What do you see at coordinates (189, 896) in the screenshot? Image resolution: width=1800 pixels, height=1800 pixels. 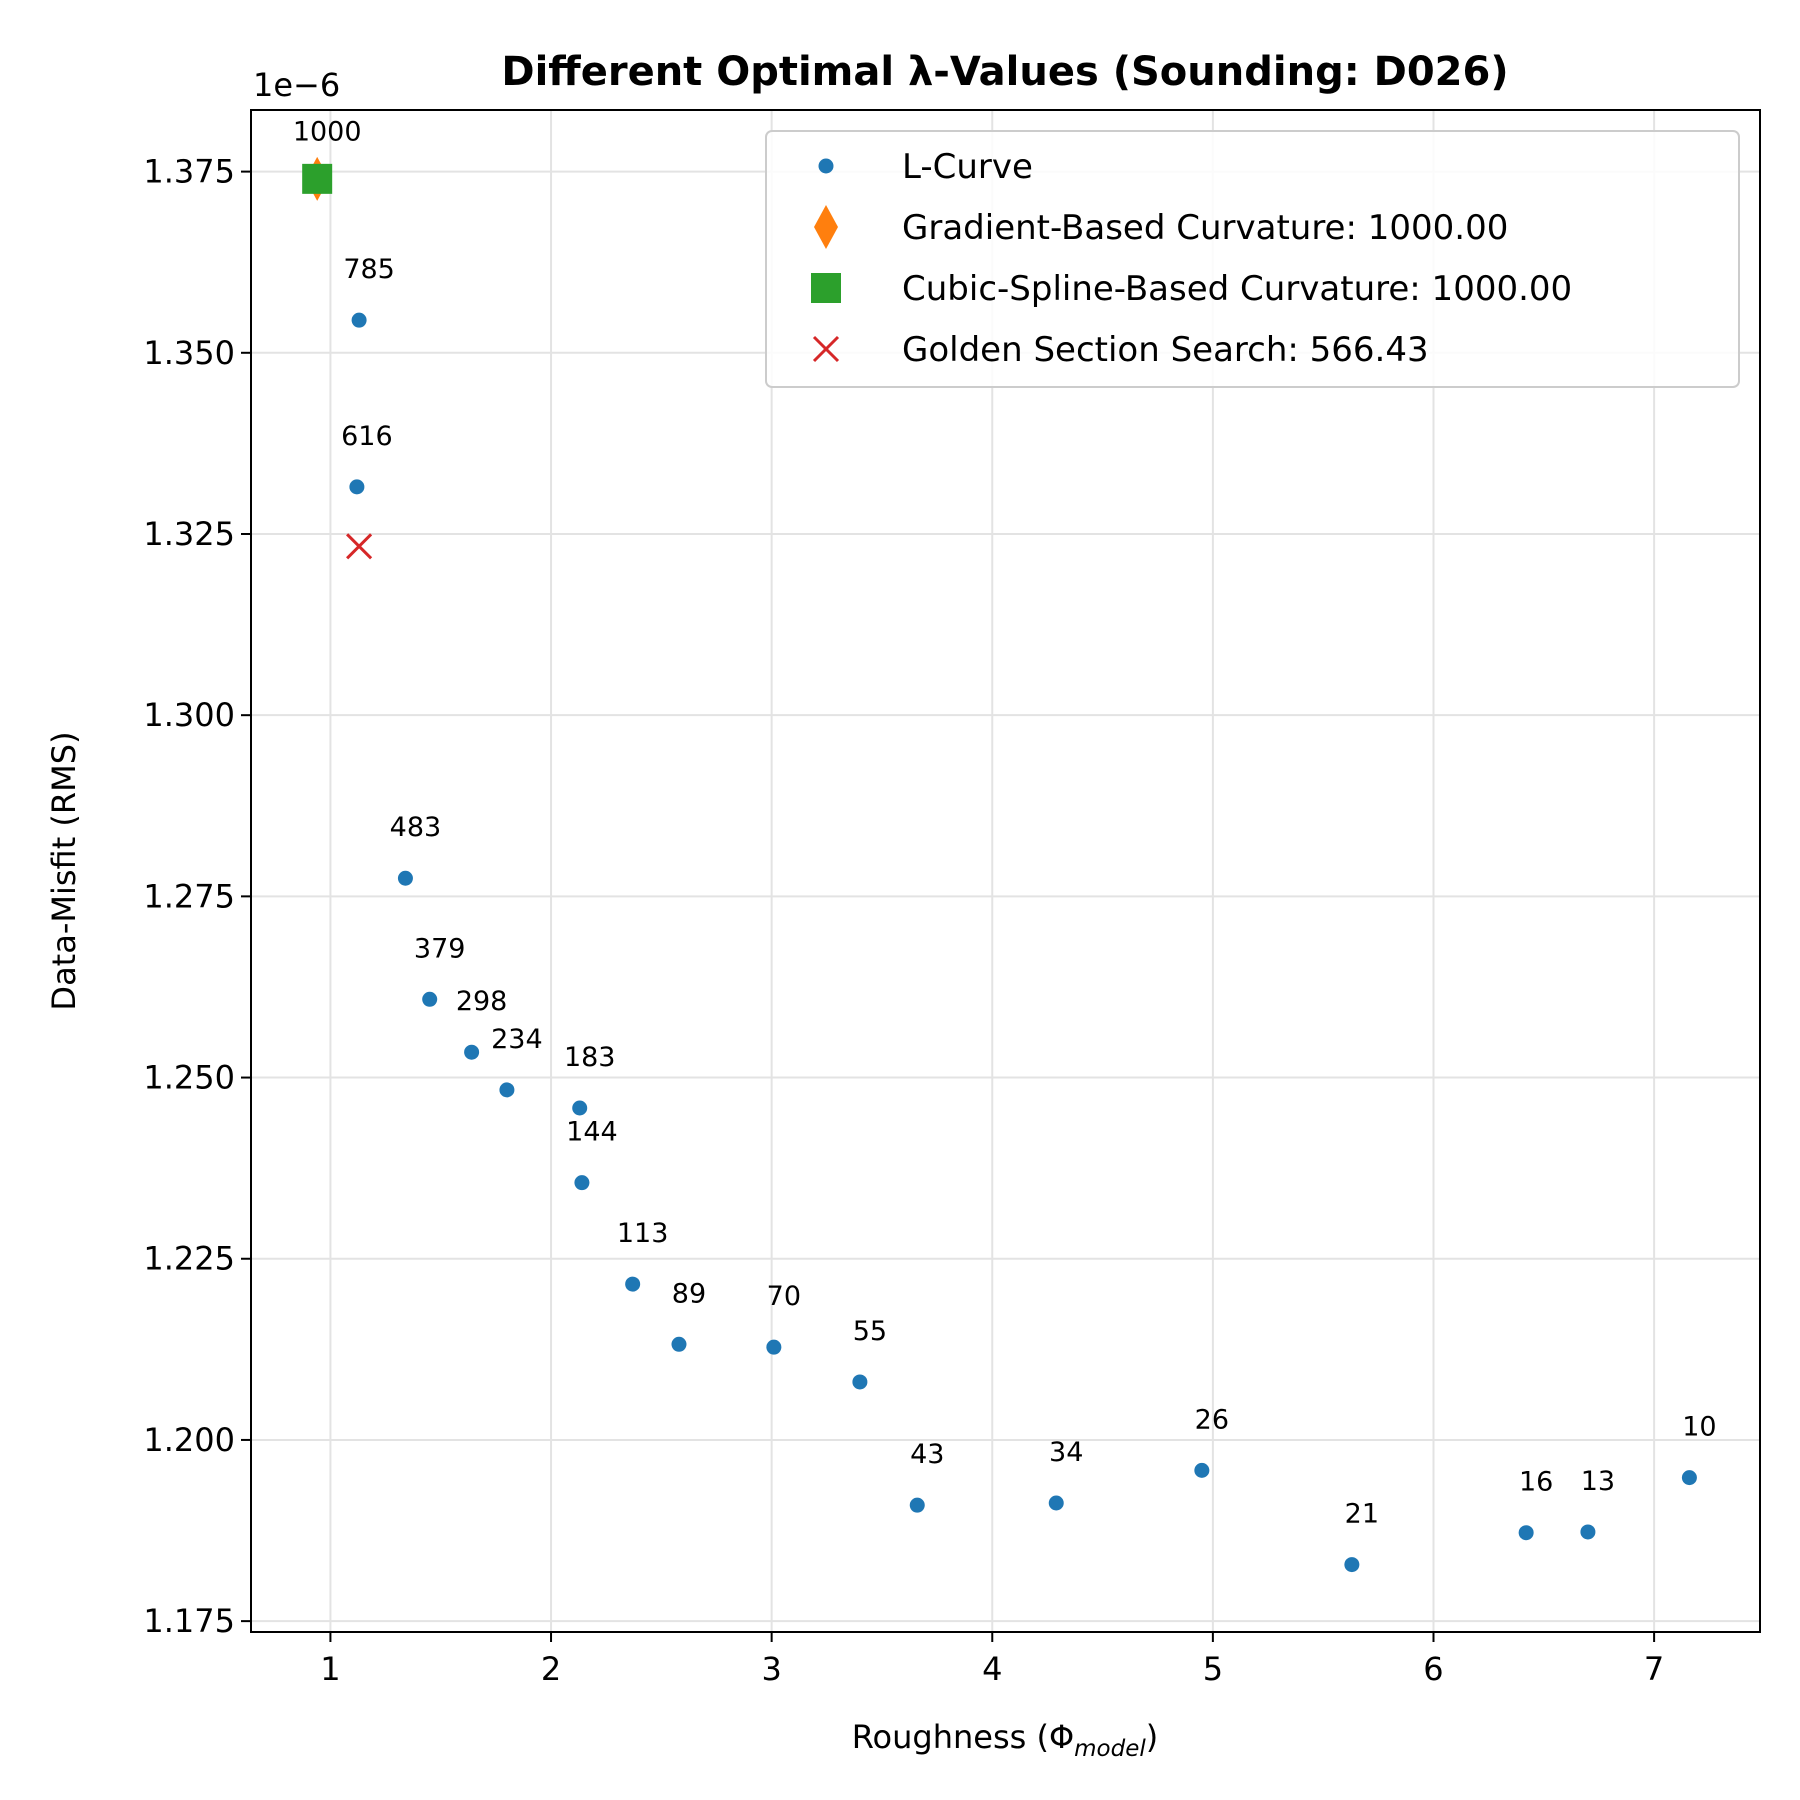 I see `y-tick-label: 1.275` at bounding box center [189, 896].